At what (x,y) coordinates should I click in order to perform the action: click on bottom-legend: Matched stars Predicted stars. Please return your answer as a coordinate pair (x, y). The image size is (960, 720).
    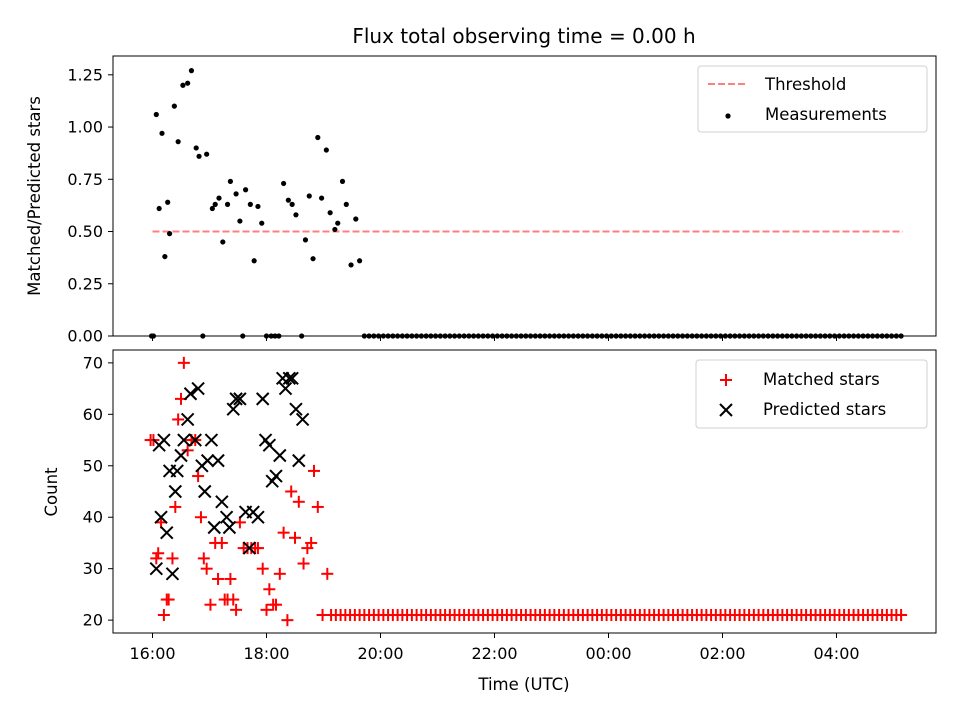
    Looking at the image, I should click on (811, 394).